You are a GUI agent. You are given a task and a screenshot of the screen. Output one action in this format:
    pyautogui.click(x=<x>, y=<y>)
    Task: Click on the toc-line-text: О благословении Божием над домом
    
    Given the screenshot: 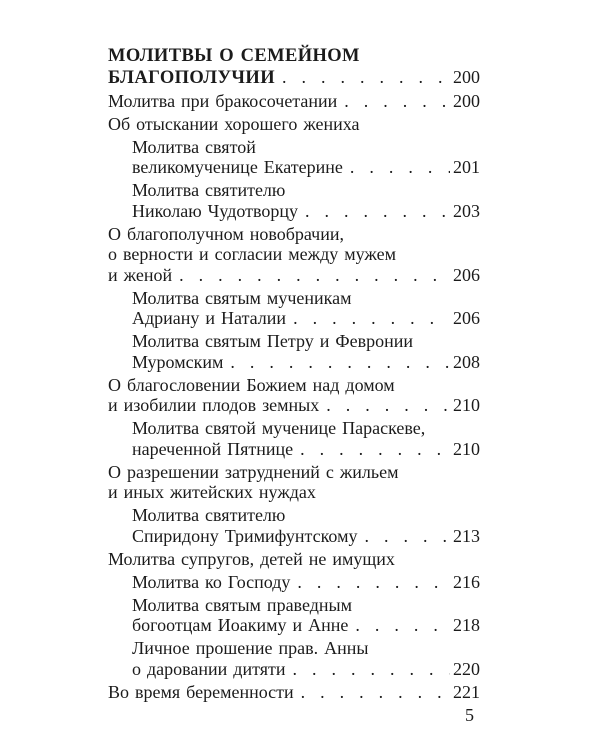 What is the action you would take?
    pyautogui.click(x=251, y=384)
    